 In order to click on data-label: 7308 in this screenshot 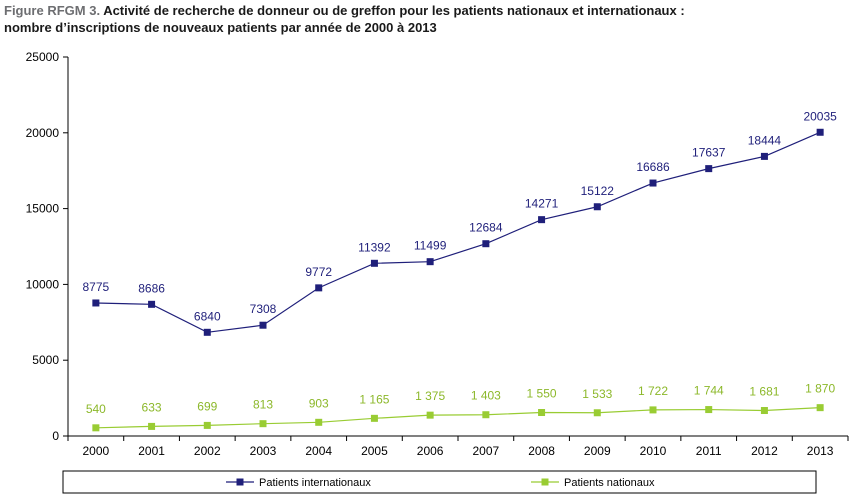, I will do `click(263, 309)`.